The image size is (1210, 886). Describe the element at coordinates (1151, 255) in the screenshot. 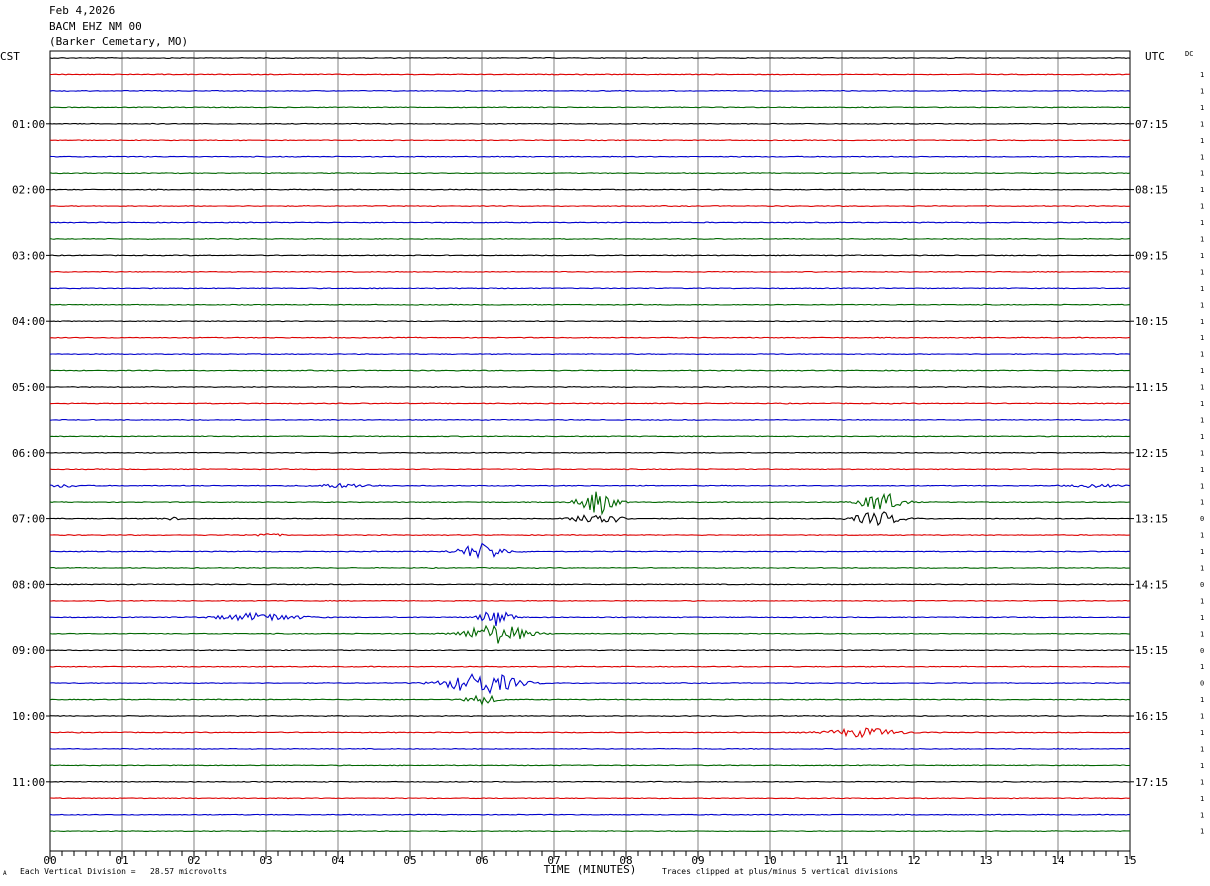

I see `right-hour-label: 09:15` at that location.